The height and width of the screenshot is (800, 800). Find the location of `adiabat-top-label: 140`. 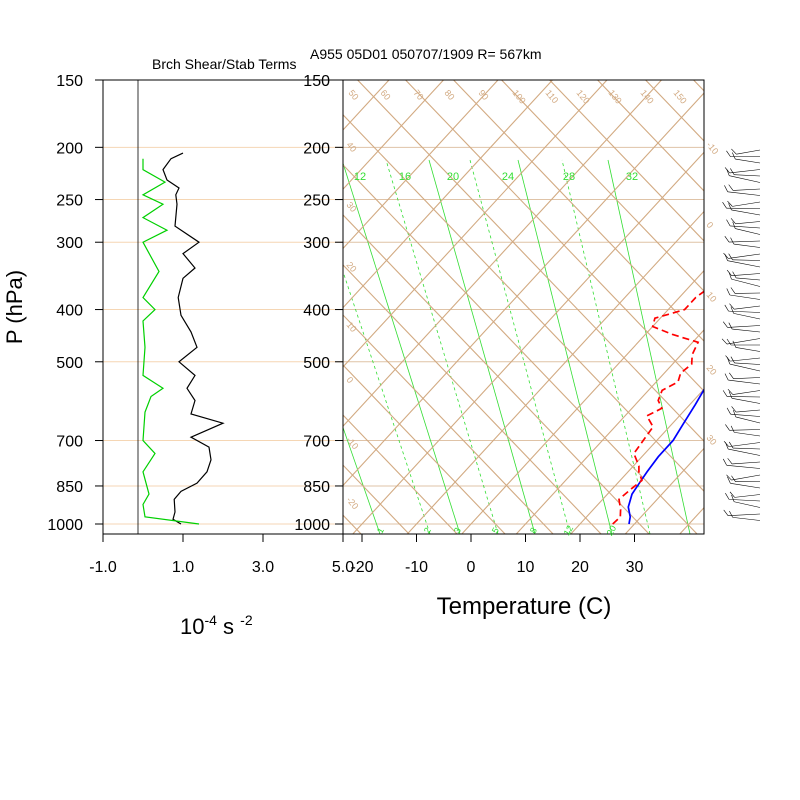

adiabat-top-label: 140 is located at coordinates (646, 97).